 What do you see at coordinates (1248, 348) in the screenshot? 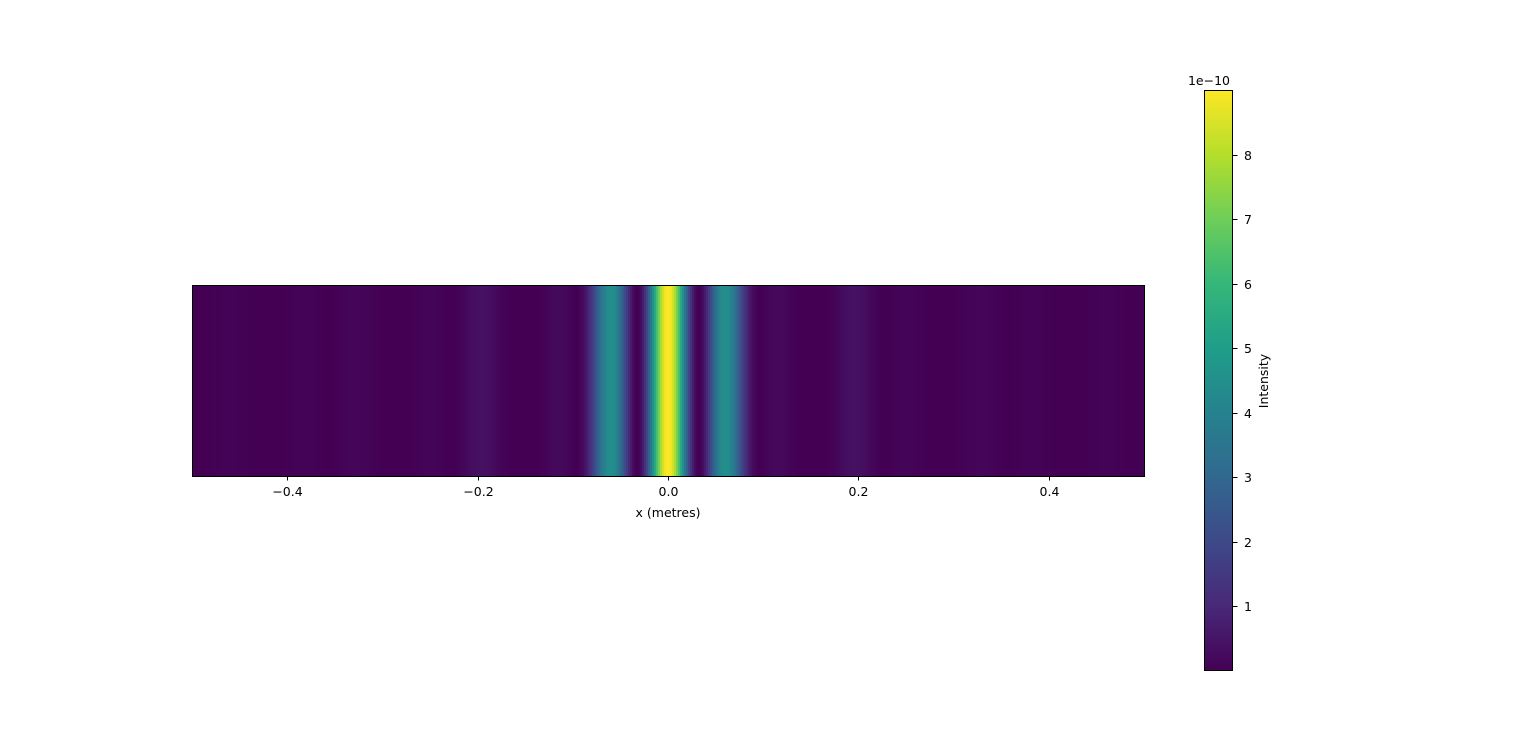
I see `colorbar-tick-label: 5` at bounding box center [1248, 348].